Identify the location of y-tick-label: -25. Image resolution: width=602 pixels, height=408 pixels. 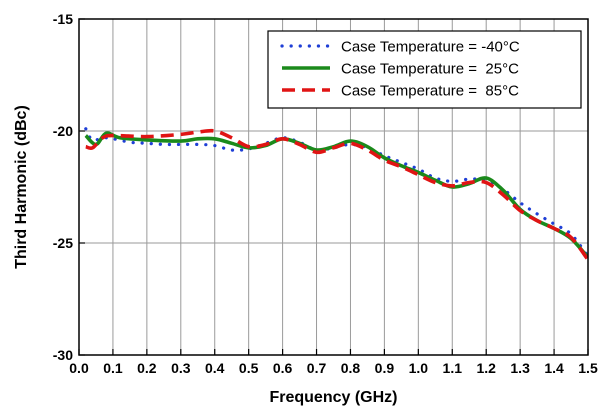
(63, 243).